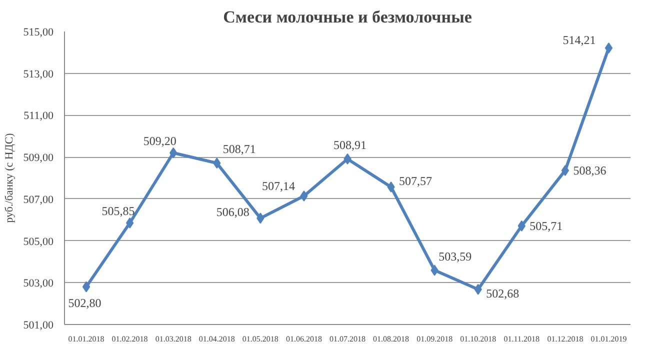 This screenshot has width=645, height=344. What do you see at coordinates (9, 177) in the screenshot?
I see `y-axis-title: руб./банку (с НДС)` at bounding box center [9, 177].